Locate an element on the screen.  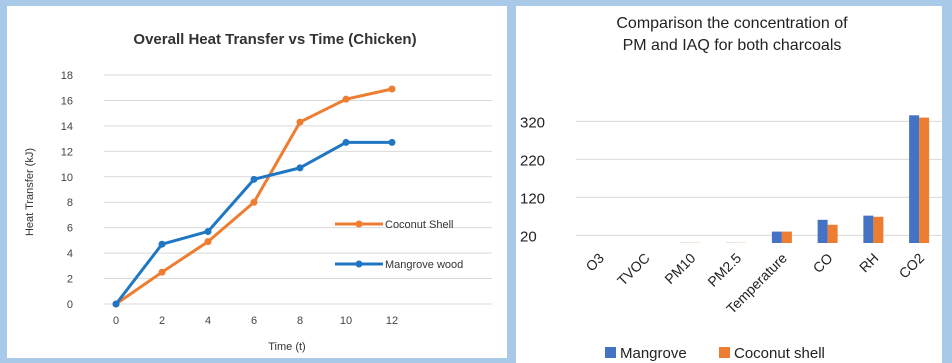
bar-x-tick-label: PM10 is located at coordinates (679, 268).